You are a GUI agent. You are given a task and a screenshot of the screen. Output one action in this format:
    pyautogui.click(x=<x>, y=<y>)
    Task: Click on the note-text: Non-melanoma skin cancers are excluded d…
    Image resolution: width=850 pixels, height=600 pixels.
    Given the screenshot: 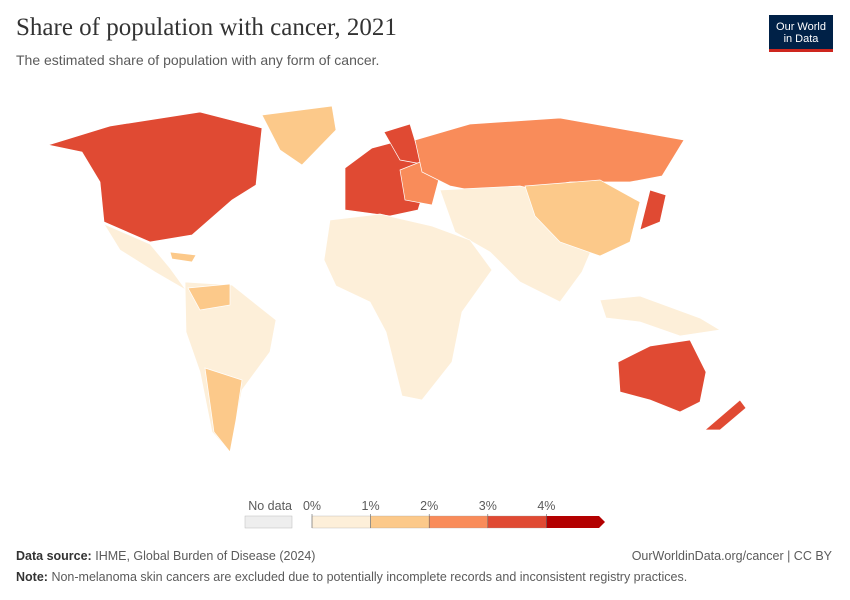 What is the action you would take?
    pyautogui.click(x=369, y=577)
    